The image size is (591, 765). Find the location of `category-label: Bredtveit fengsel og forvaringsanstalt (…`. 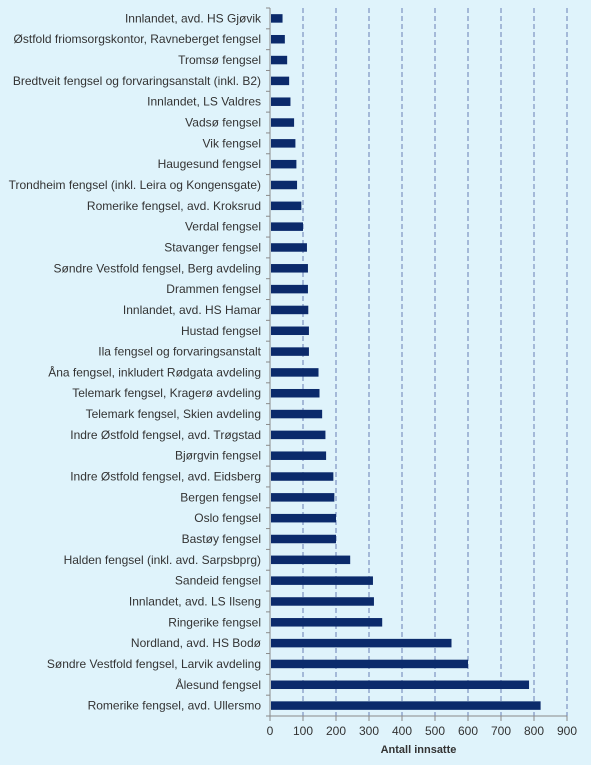

category-label: Bredtveit fengsel og forvaringsanstalt (… is located at coordinates (137, 81).